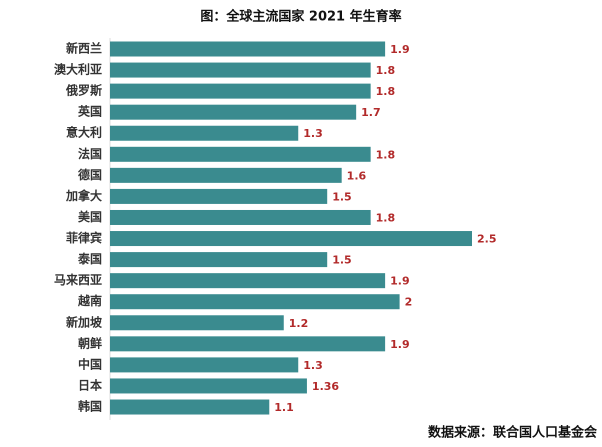 Image resolution: width=602 pixels, height=447 pixels. What do you see at coordinates (84, 321) in the screenshot?
I see `category-label: 新加坡` at bounding box center [84, 321].